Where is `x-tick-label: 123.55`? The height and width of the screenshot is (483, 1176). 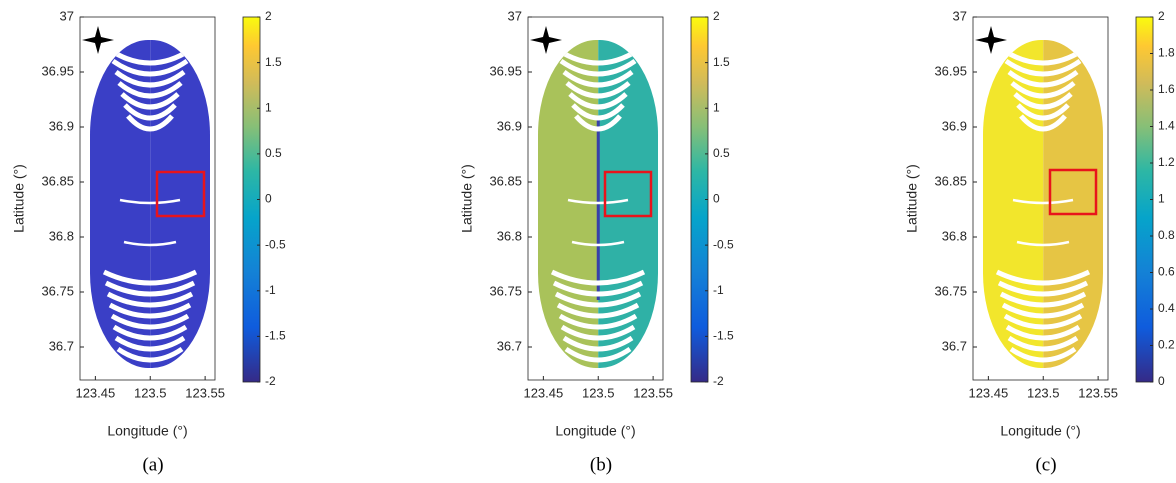
x-tick-label: 123.55 is located at coordinates (1098, 392).